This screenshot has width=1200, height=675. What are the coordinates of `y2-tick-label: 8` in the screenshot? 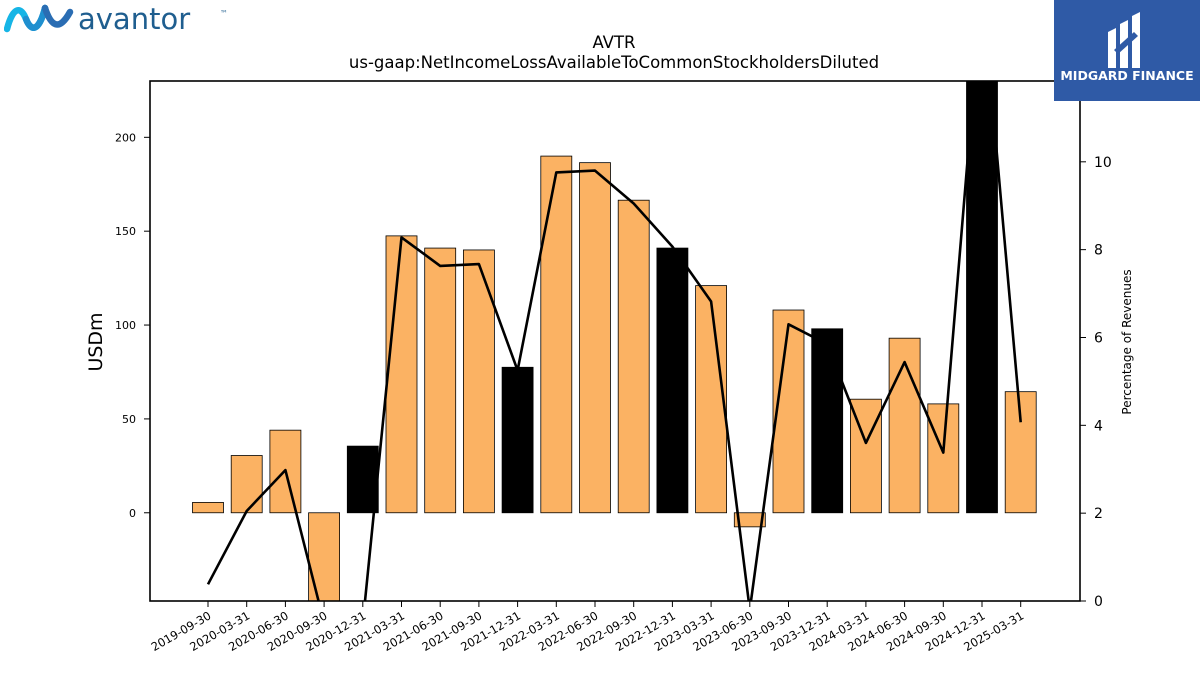 It's located at (1098, 251).